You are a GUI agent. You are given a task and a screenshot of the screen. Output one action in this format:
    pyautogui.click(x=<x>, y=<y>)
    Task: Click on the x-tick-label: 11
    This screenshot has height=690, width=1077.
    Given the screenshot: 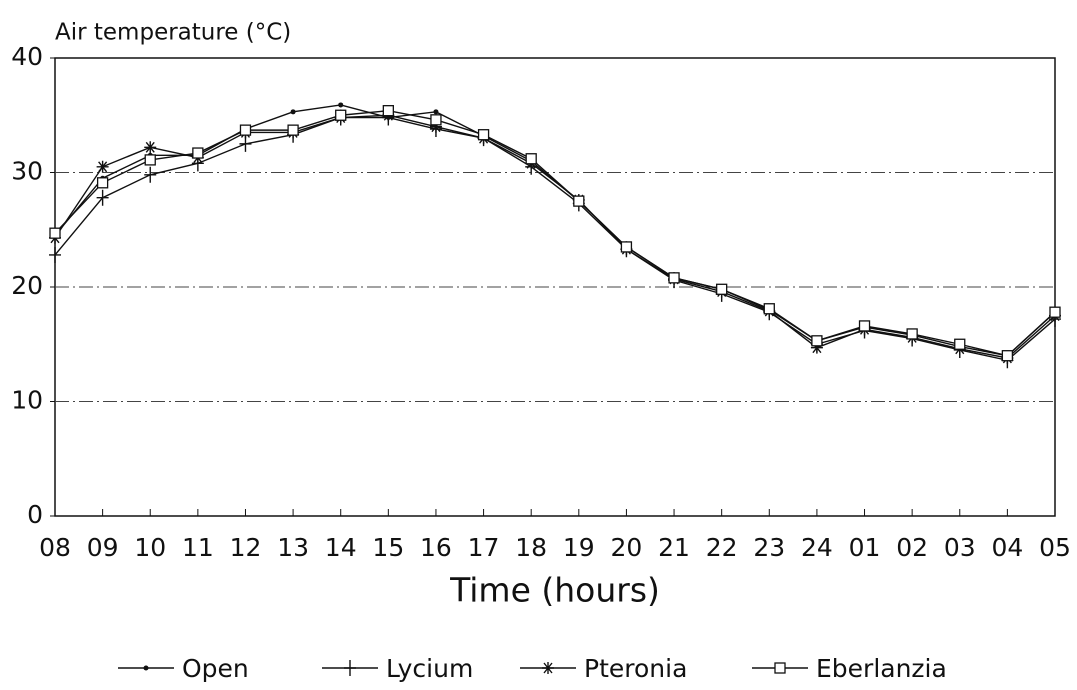 What is the action you would take?
    pyautogui.click(x=198, y=547)
    